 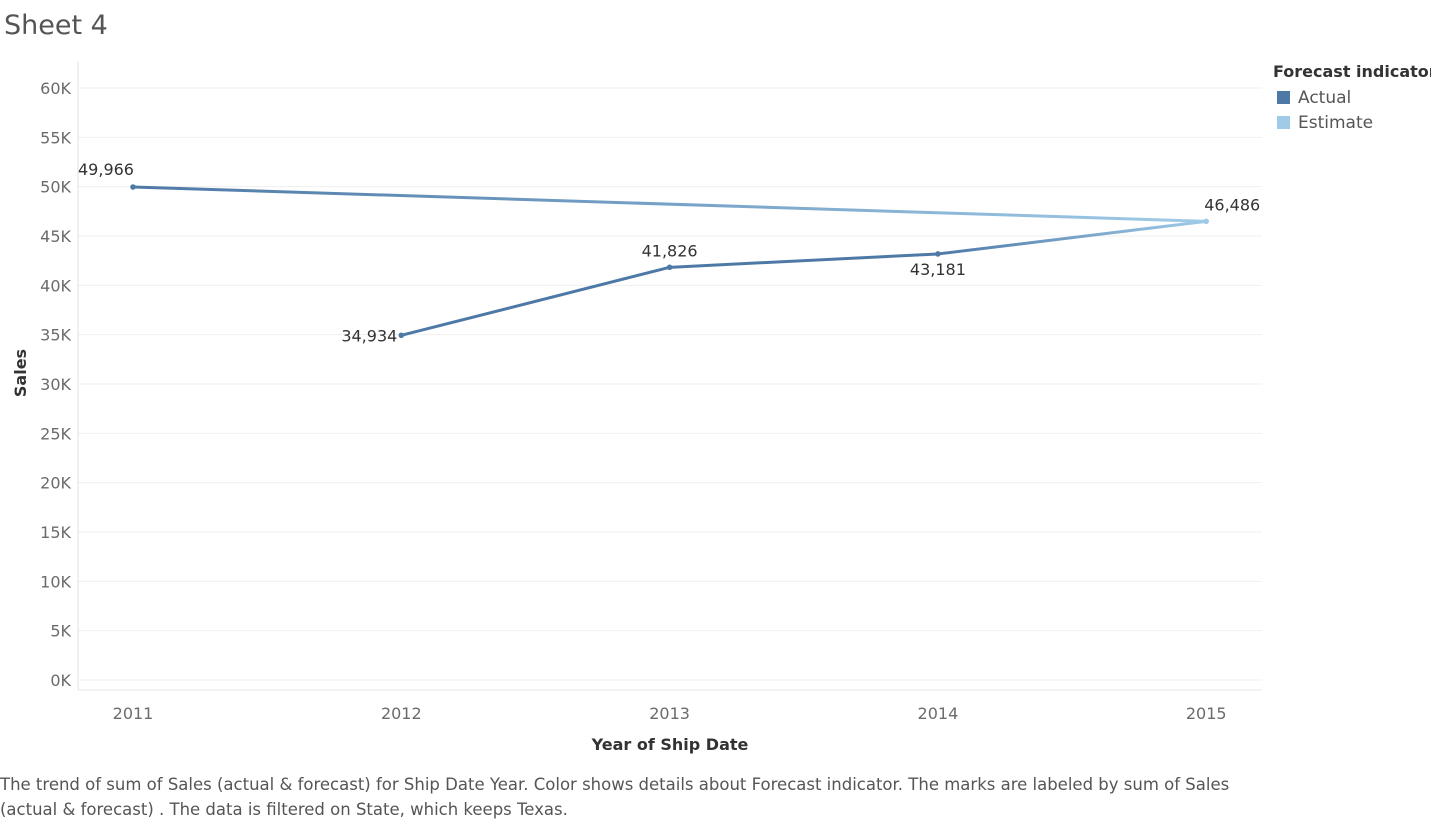 What do you see at coordinates (55, 532) in the screenshot?
I see `y-tick-label: 15K` at bounding box center [55, 532].